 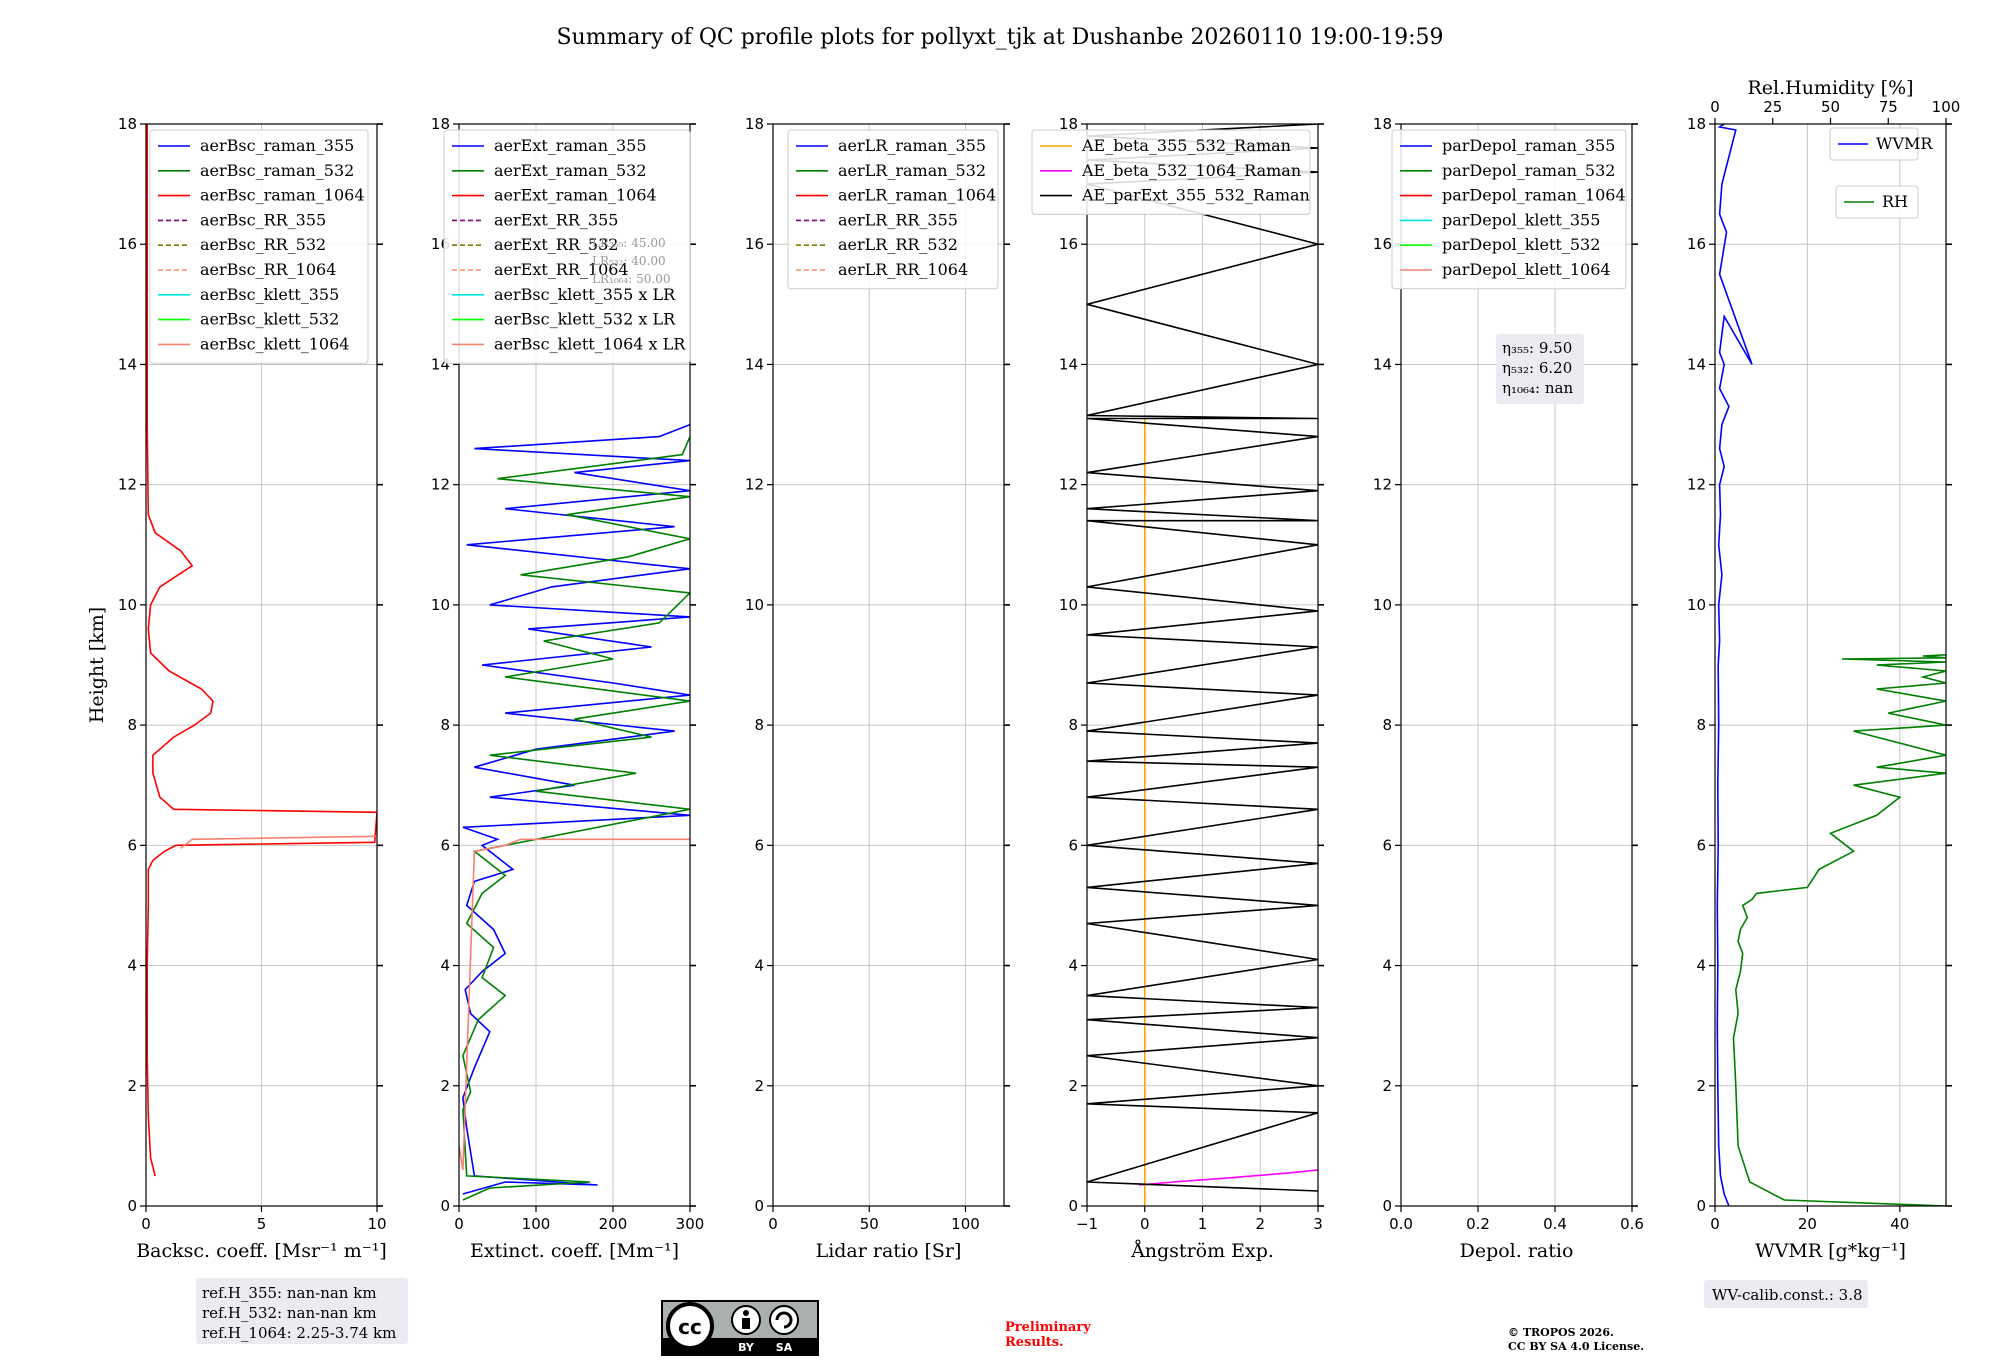 I want to click on legend-label: aerBsc_klett_1064 x LR, so click(x=590, y=343).